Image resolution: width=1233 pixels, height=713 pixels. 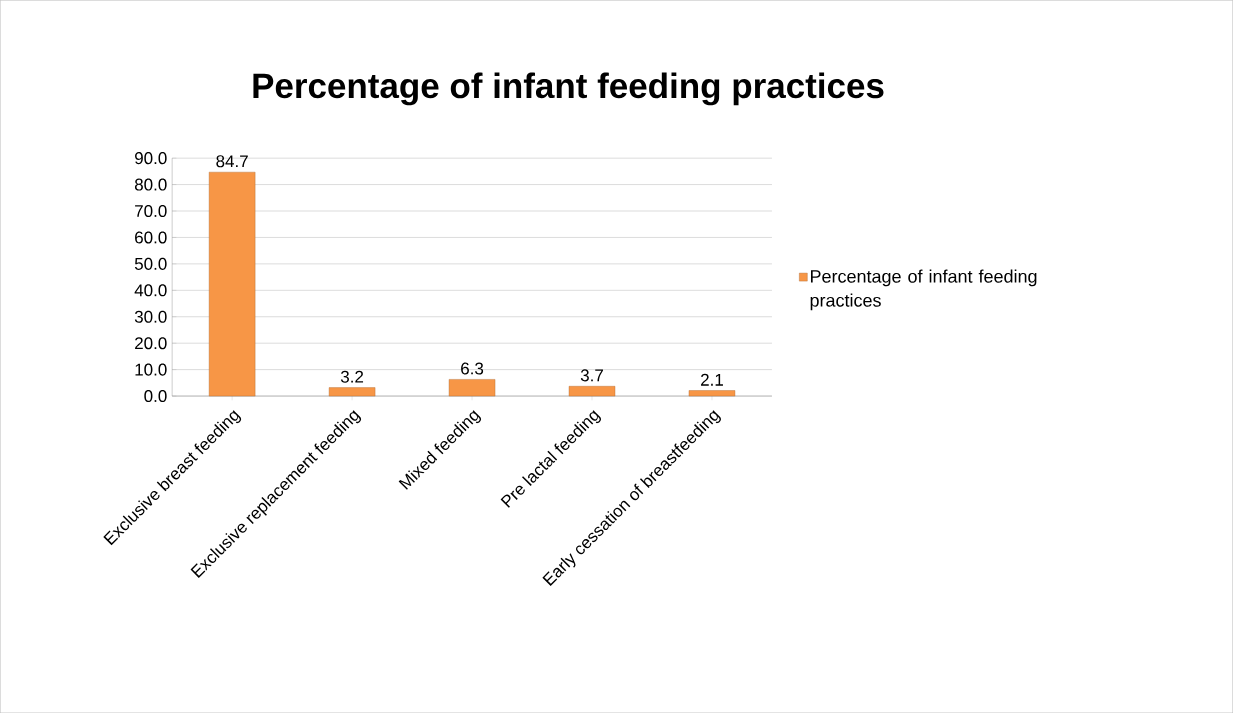 I want to click on y-tick-label: 20.0, so click(x=151, y=343).